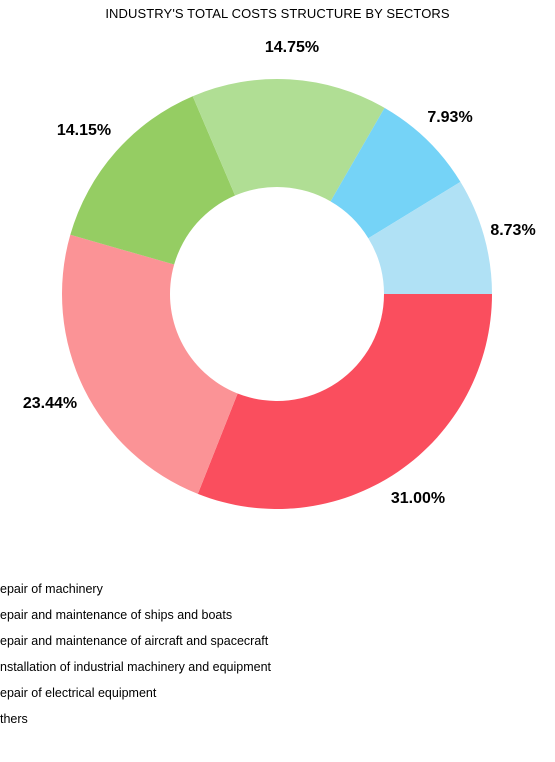 The image size is (555, 762). What do you see at coordinates (50, 403) in the screenshot?
I see `slice-label-2: 23.44%` at bounding box center [50, 403].